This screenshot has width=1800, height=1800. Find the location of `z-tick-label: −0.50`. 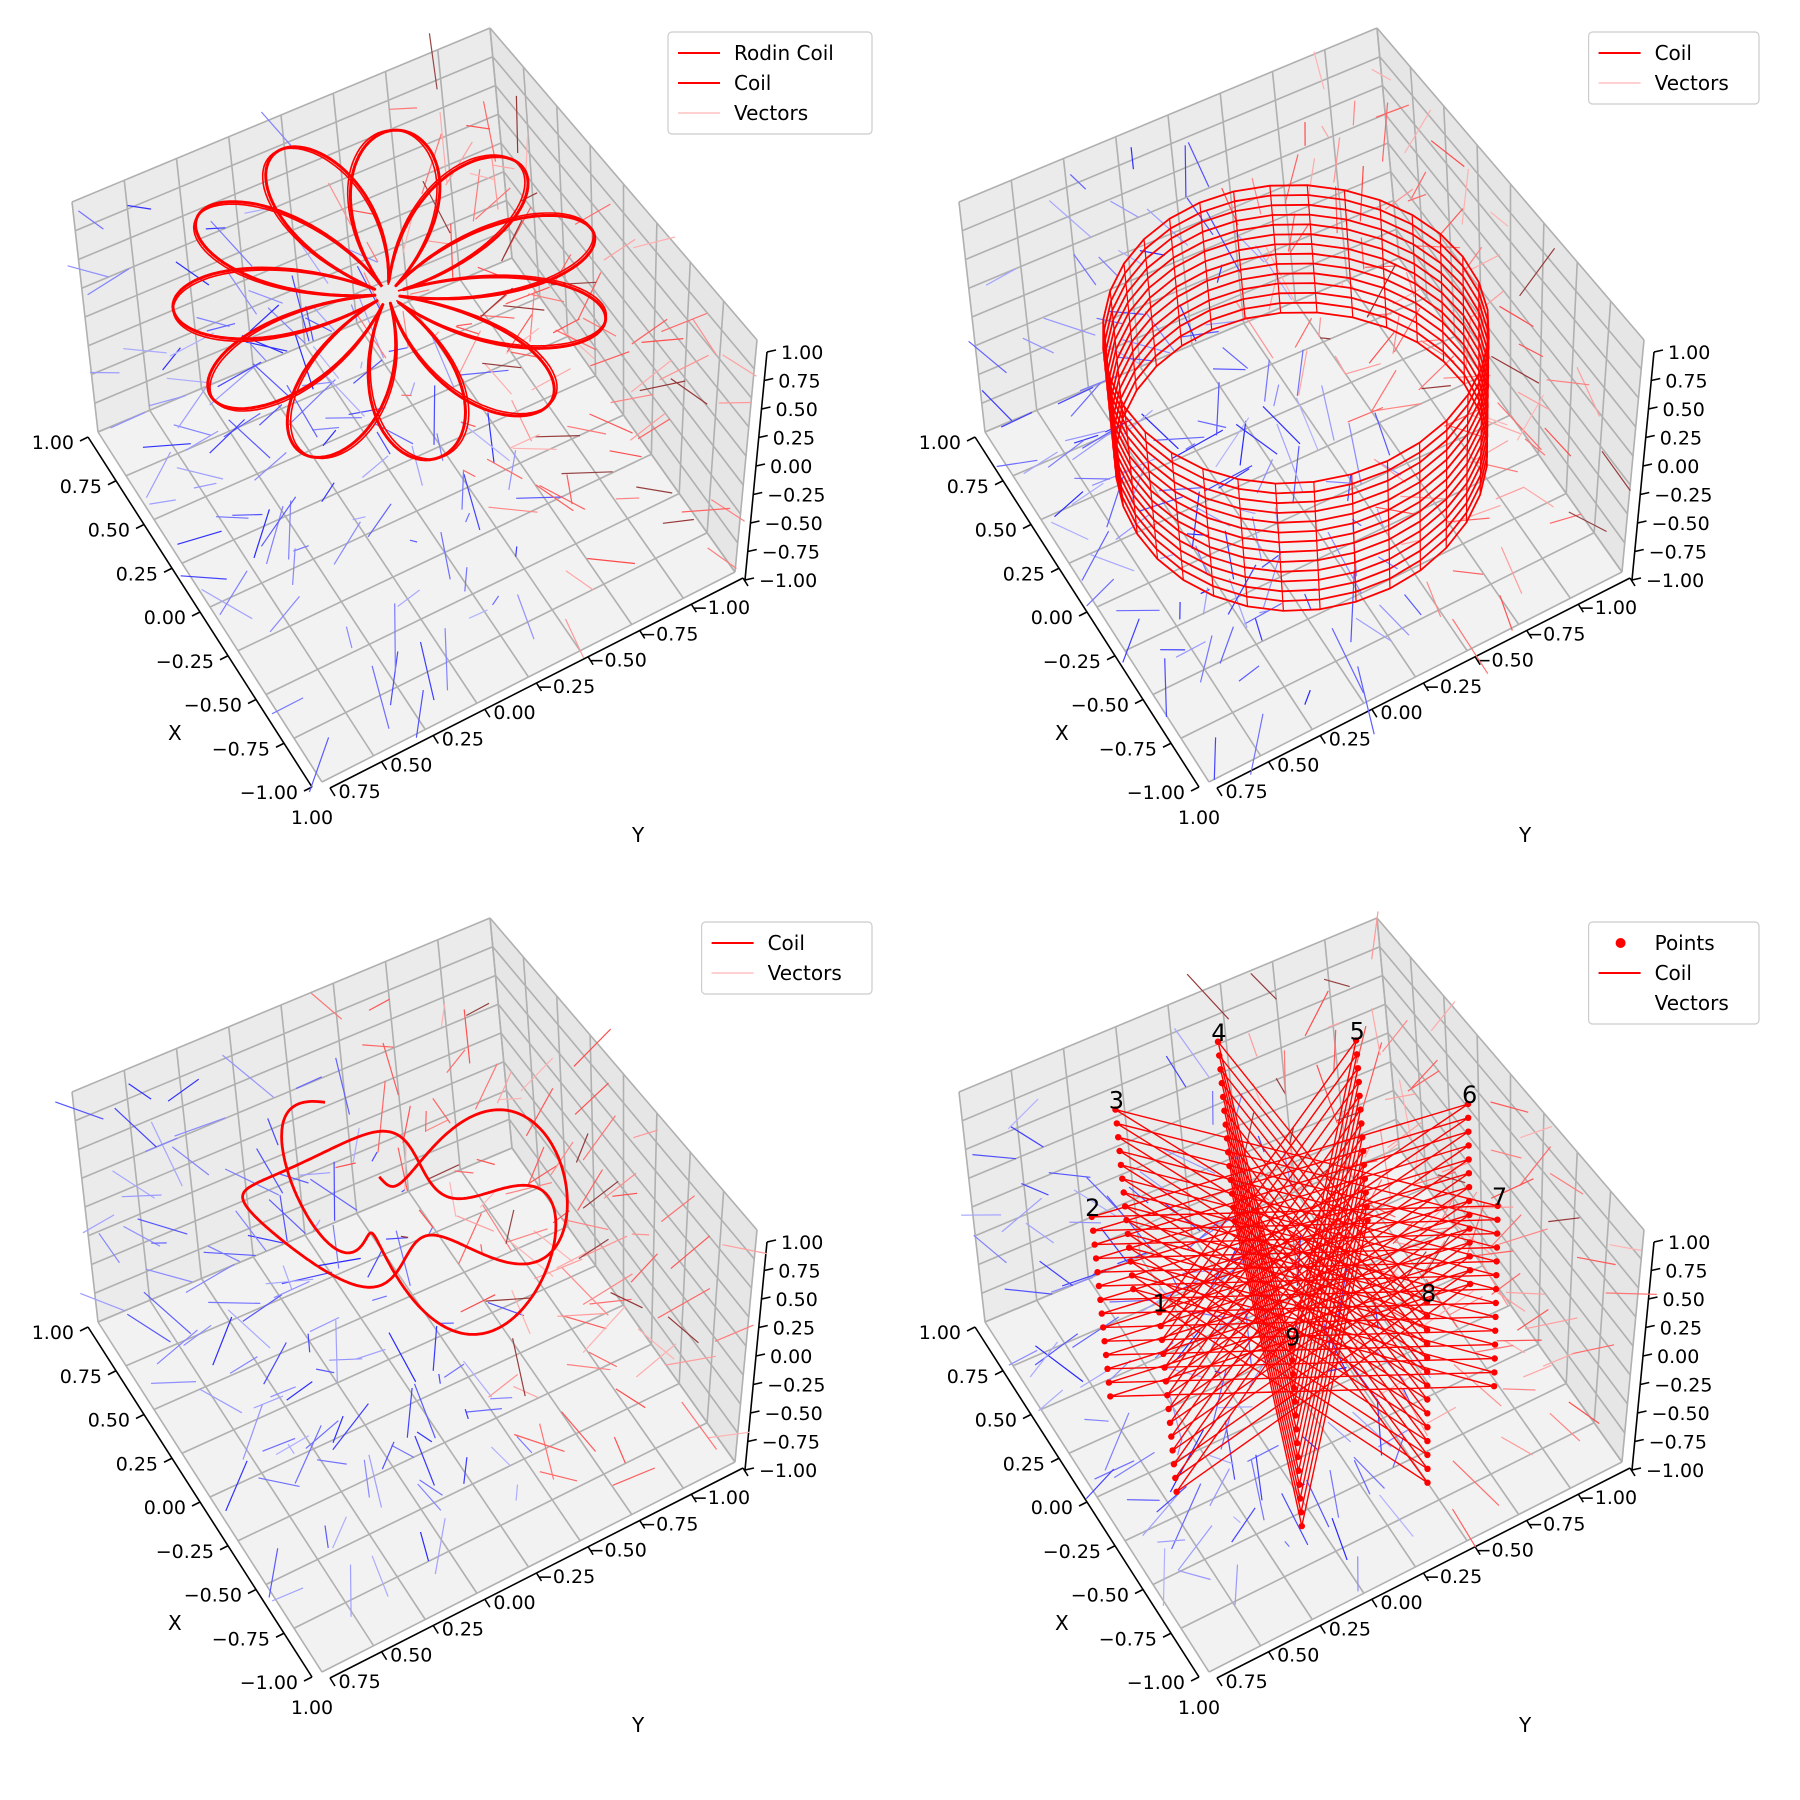

z-tick-label: −0.50 is located at coordinates (794, 1414).